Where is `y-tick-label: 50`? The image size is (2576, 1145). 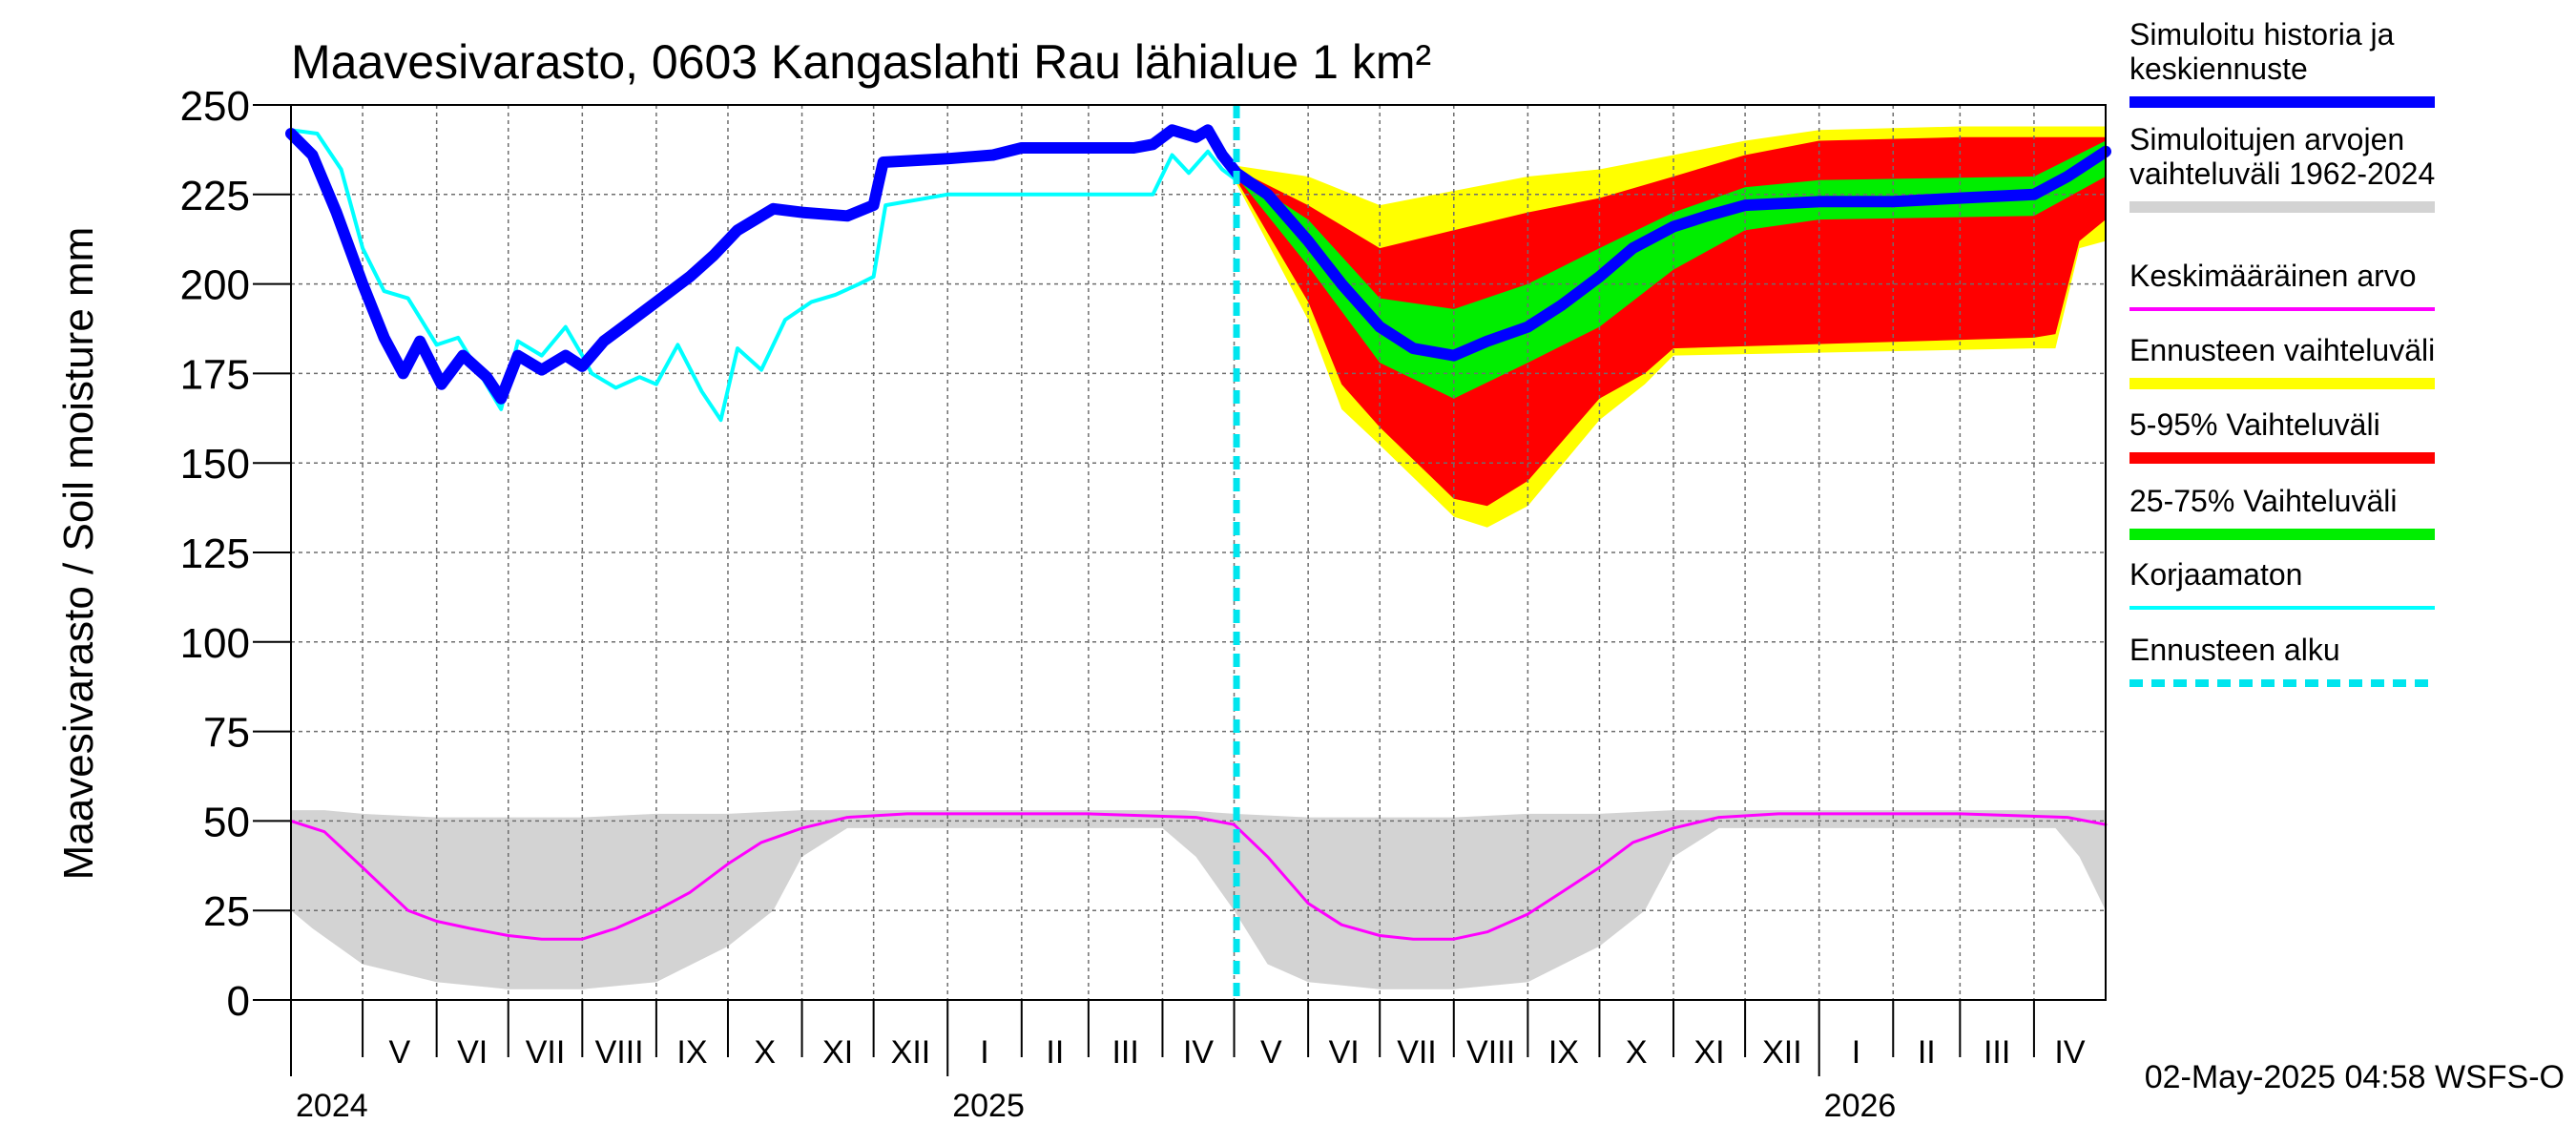 y-tick-label: 50 is located at coordinates (226, 822).